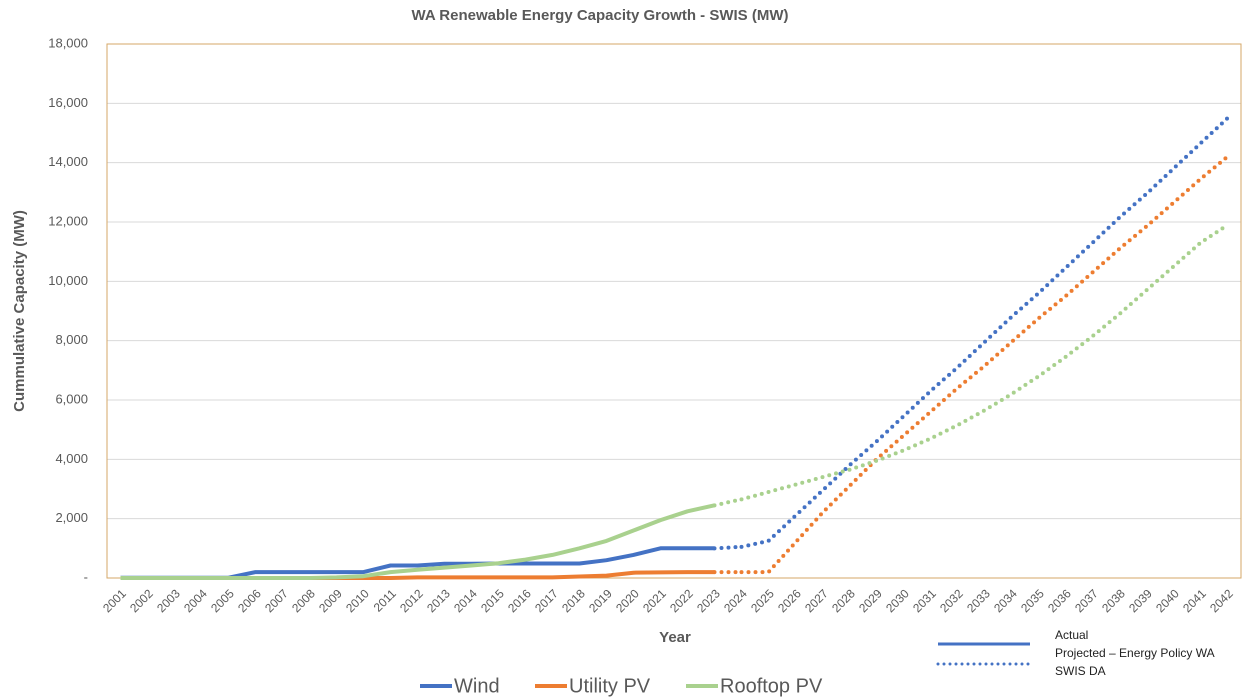 This screenshot has height=700, width=1260. What do you see at coordinates (771, 686) in the screenshot?
I see `legend-label: Rooftop PV` at bounding box center [771, 686].